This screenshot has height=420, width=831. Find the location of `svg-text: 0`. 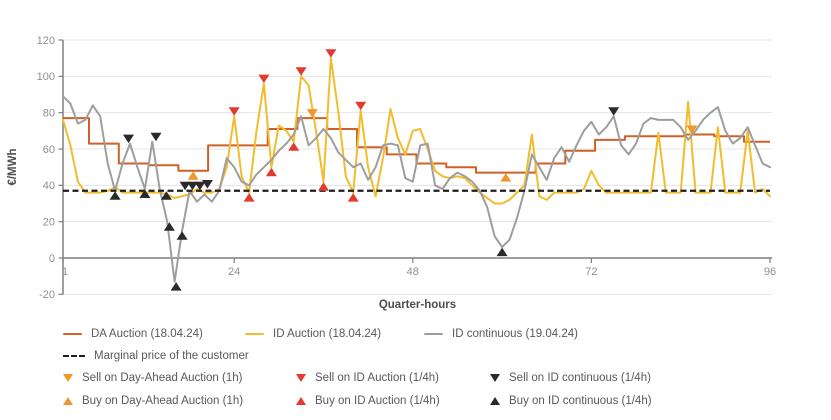

svg-text: 0 is located at coordinates (52, 259).